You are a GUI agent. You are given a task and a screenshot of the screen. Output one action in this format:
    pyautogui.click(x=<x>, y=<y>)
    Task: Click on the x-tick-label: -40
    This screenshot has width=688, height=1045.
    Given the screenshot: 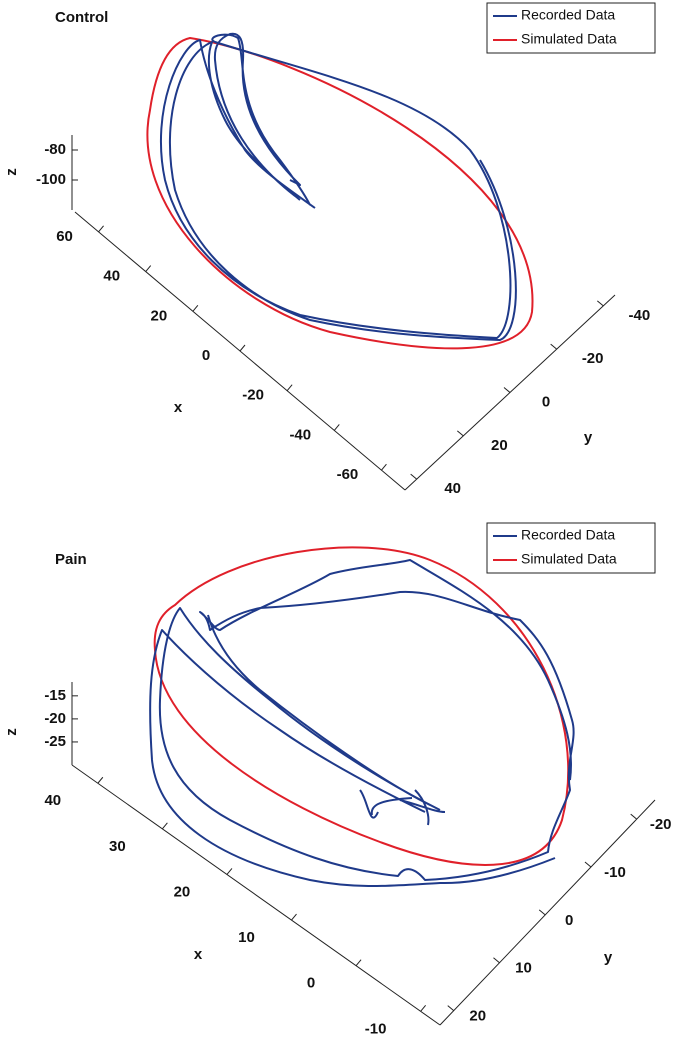 What is the action you would take?
    pyautogui.click(x=300, y=434)
    